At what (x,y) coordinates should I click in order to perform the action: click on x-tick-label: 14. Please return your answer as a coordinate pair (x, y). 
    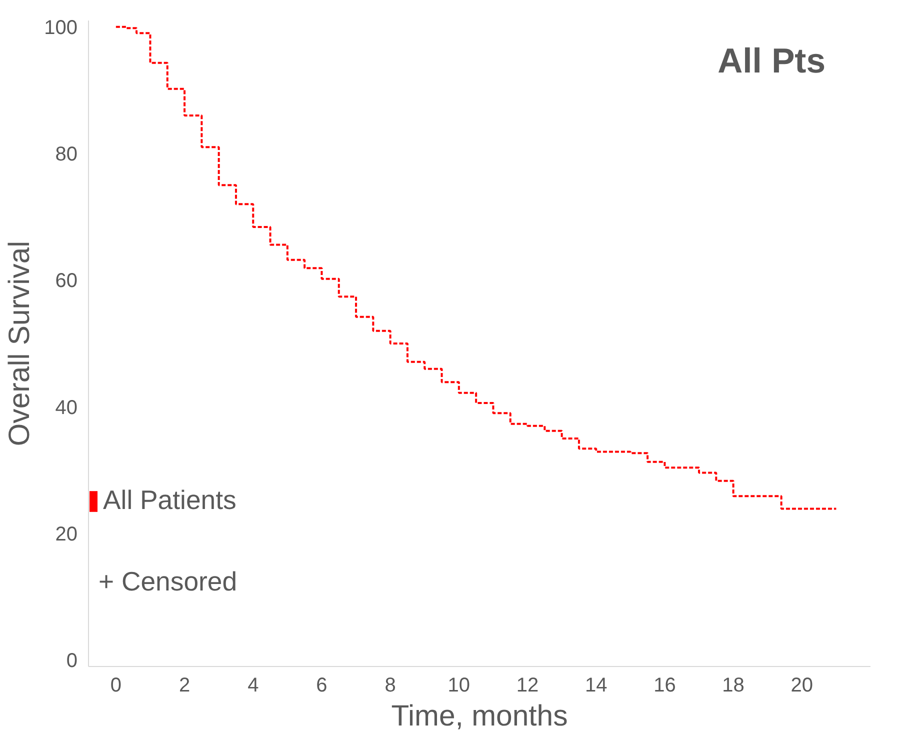
    Looking at the image, I should click on (596, 685).